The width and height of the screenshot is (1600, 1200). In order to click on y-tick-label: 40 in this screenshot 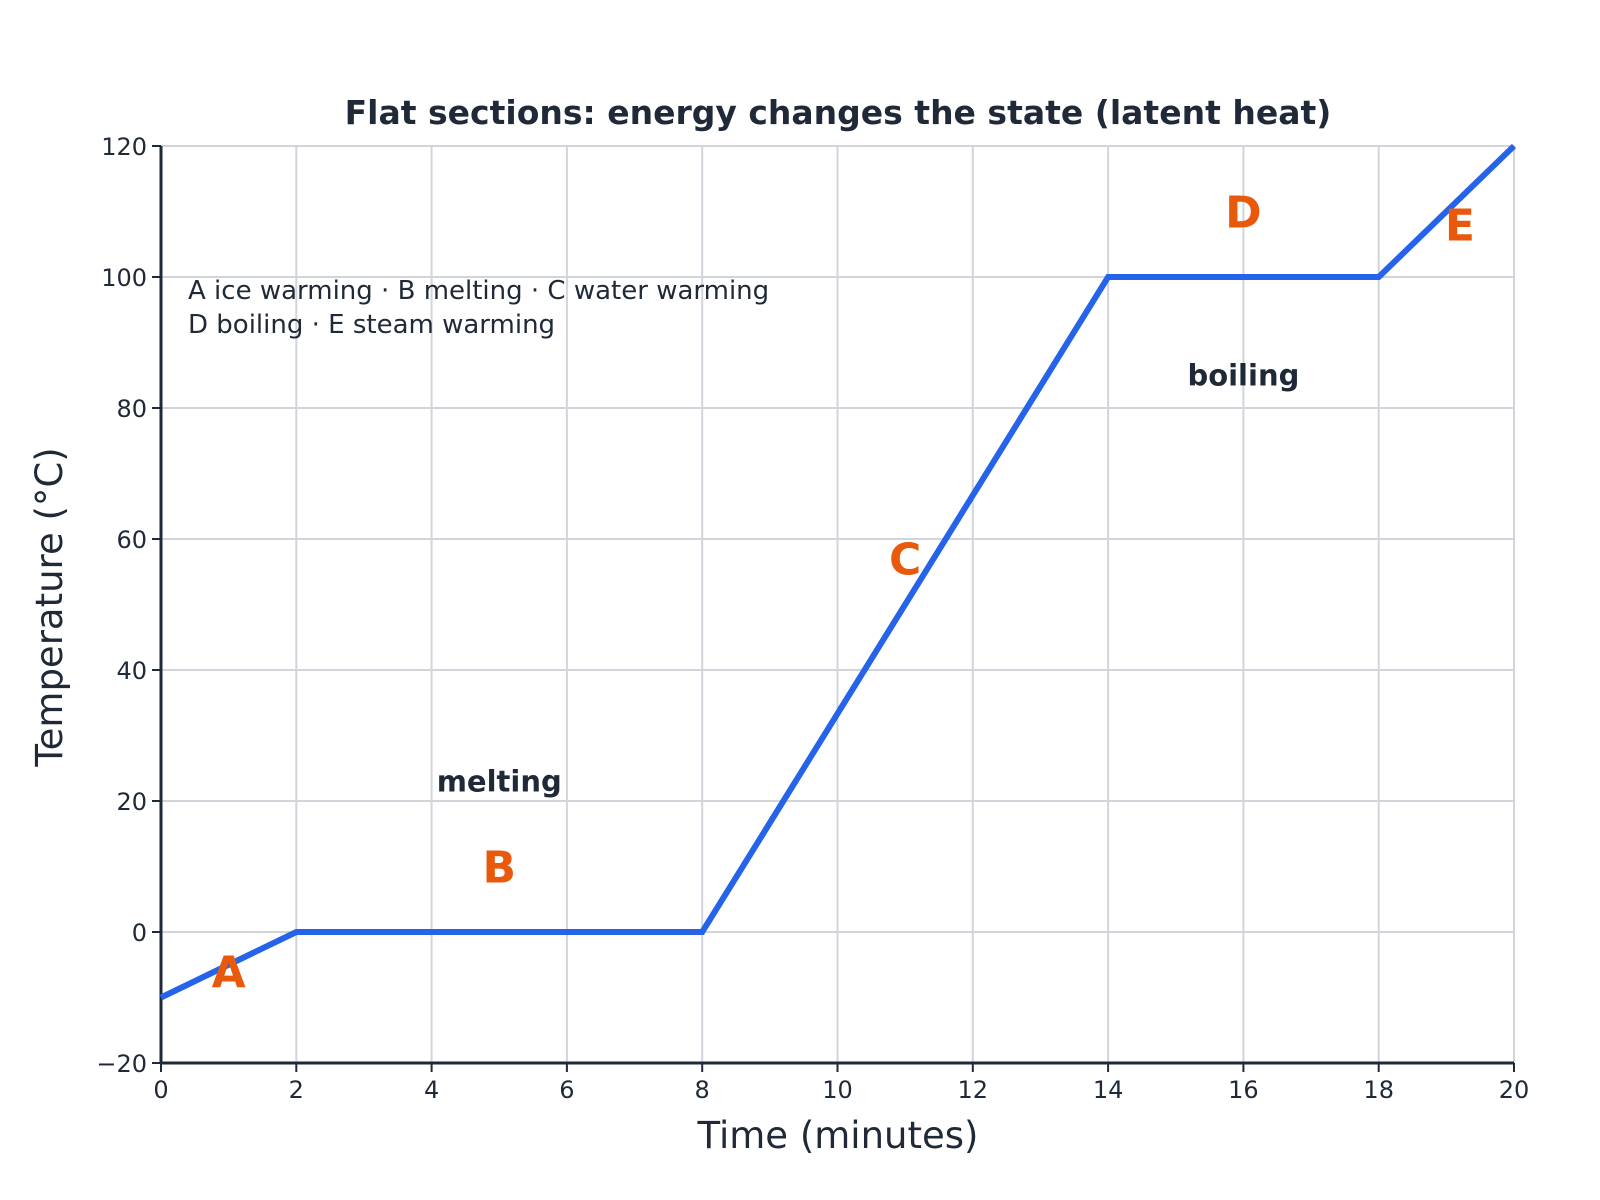, I will do `click(131, 671)`.